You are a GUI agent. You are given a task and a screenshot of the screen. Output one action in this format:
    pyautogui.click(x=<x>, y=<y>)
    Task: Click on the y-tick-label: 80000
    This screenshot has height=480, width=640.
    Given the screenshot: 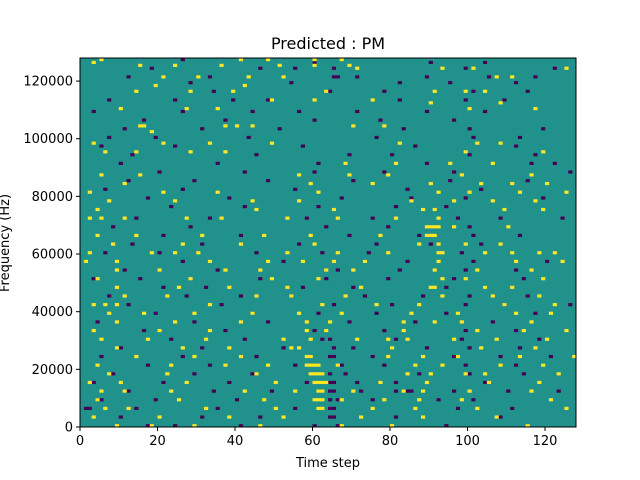 What is the action you would take?
    pyautogui.click(x=52, y=197)
    